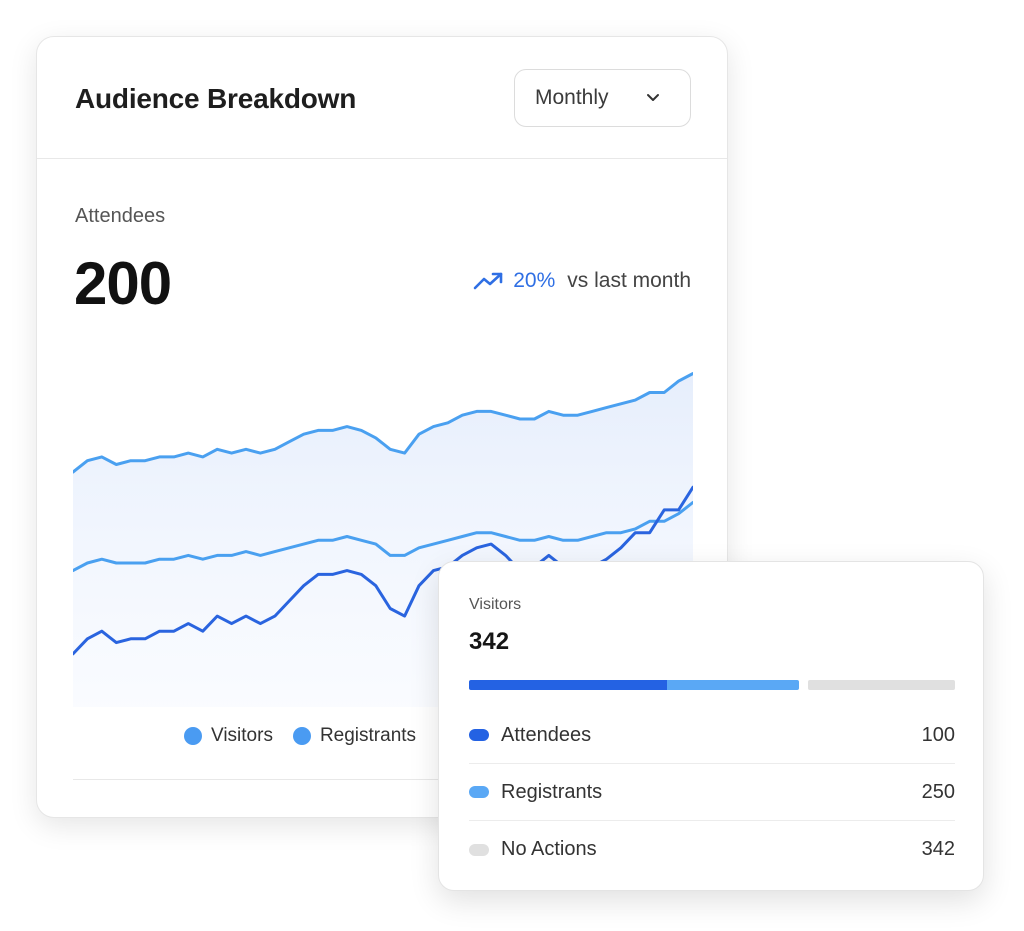  Describe the element at coordinates (383, 536) in the screenshot. I see `series-line-registrants` at that location.